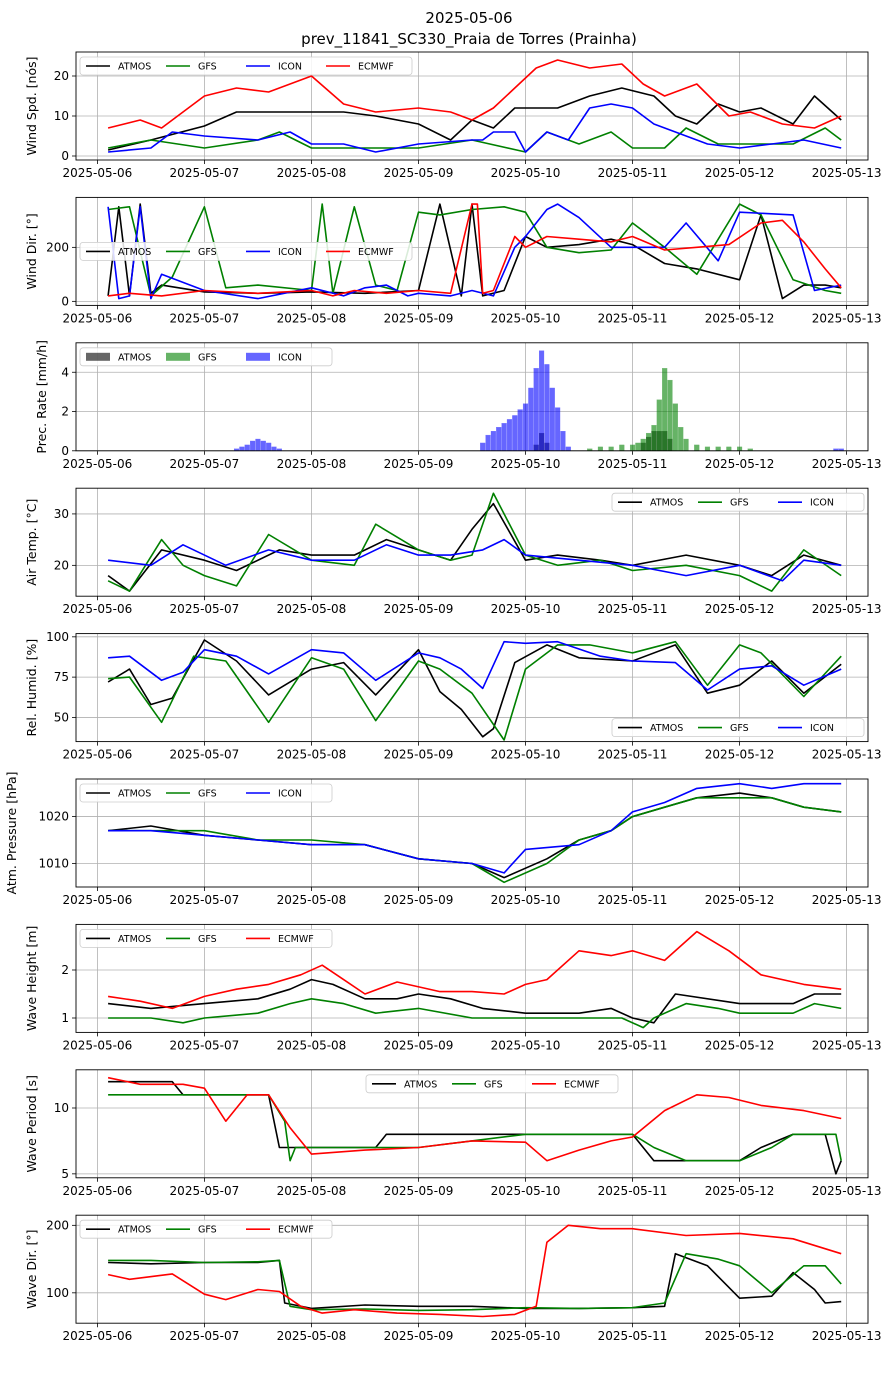  I want to click on y-tick-label: 5, so click(65, 1174).